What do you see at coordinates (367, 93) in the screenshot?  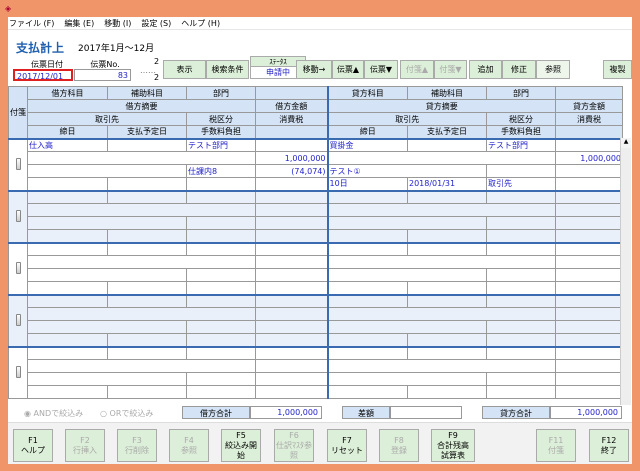 I see `col-credit-account: 貸方科目` at bounding box center [367, 93].